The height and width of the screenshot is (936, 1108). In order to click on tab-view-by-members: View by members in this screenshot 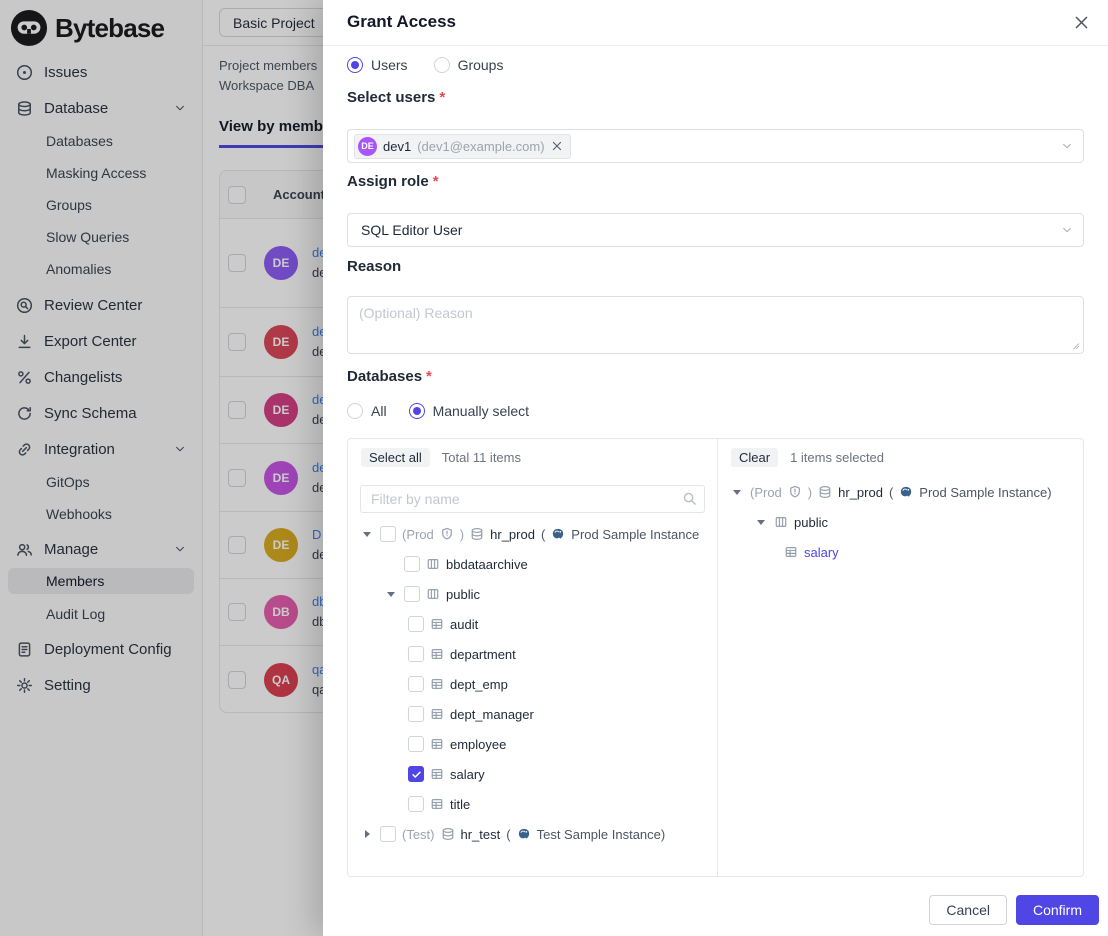, I will do `click(282, 126)`.